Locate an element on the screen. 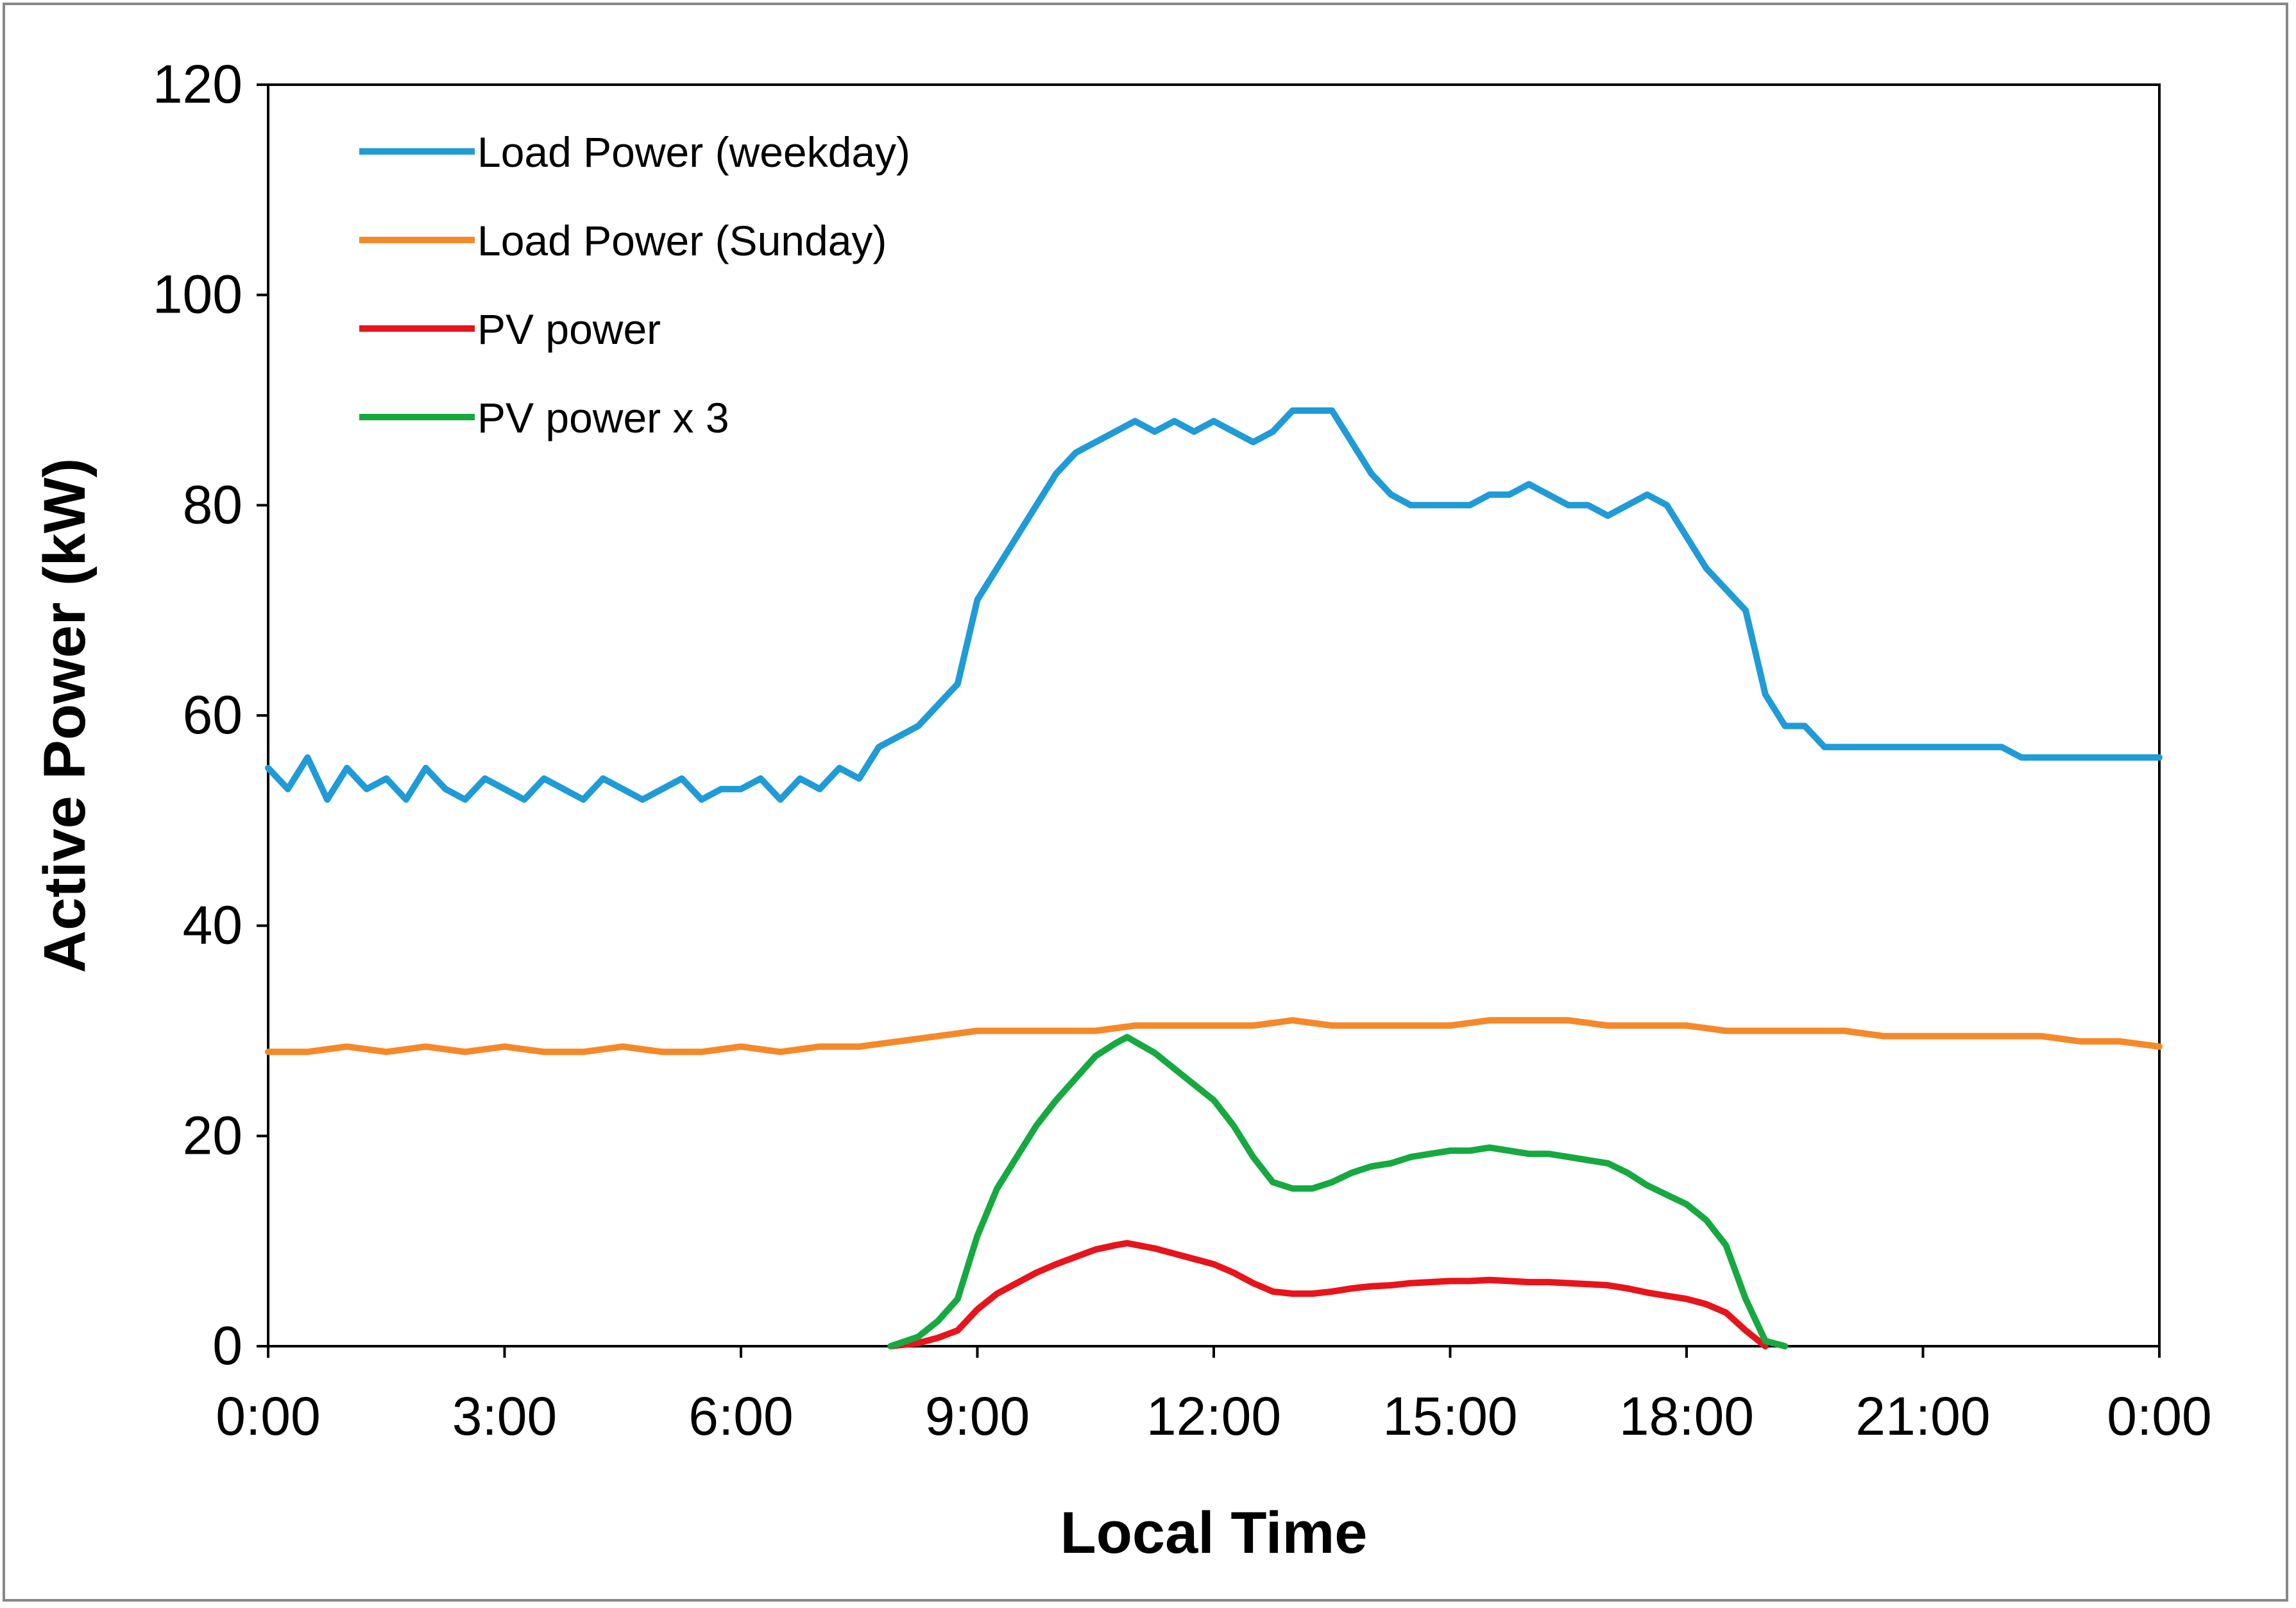  x-tick-label: 15:00 is located at coordinates (1449, 1416).